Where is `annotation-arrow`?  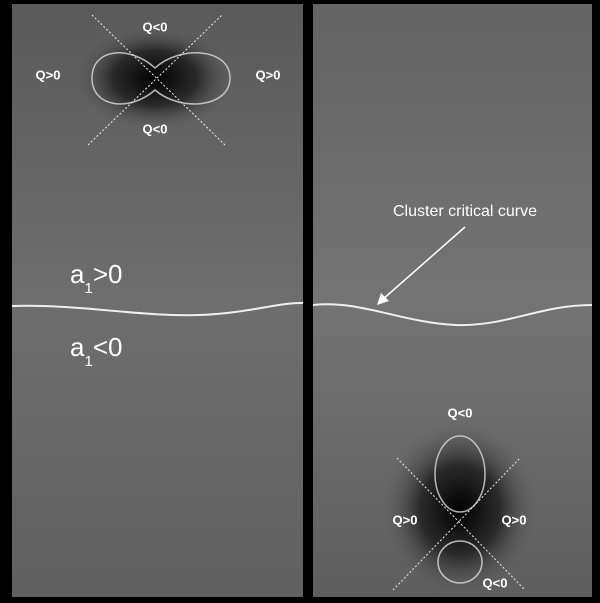
annotation-arrow is located at coordinates (423, 263).